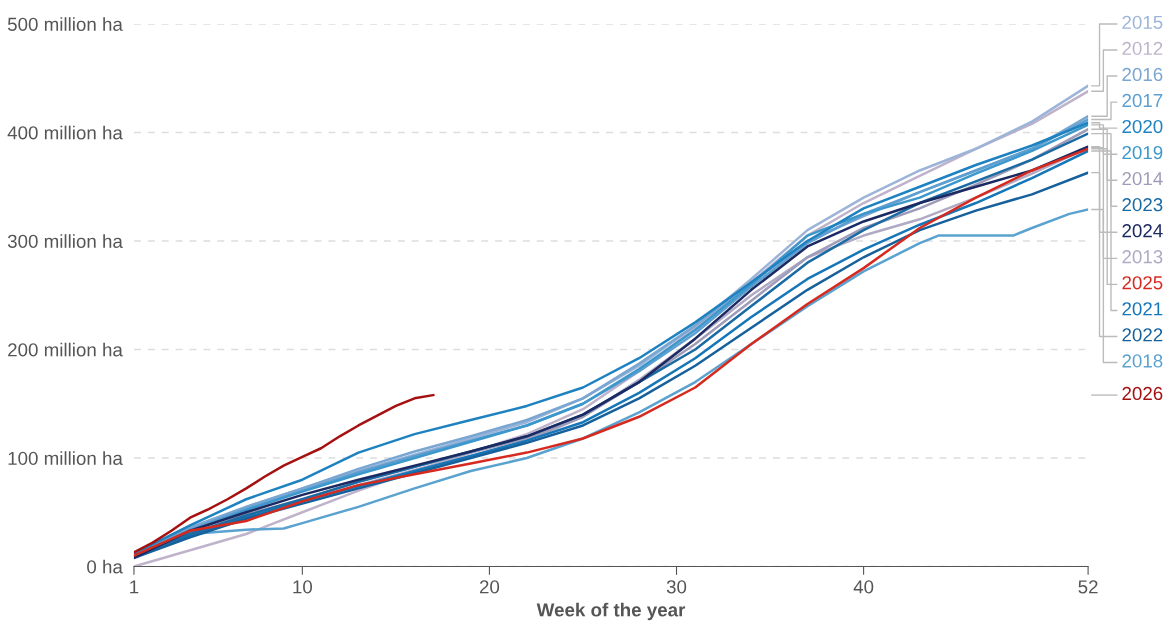 The width and height of the screenshot is (1170, 626). I want to click on x-tick-label: 20, so click(489, 587).